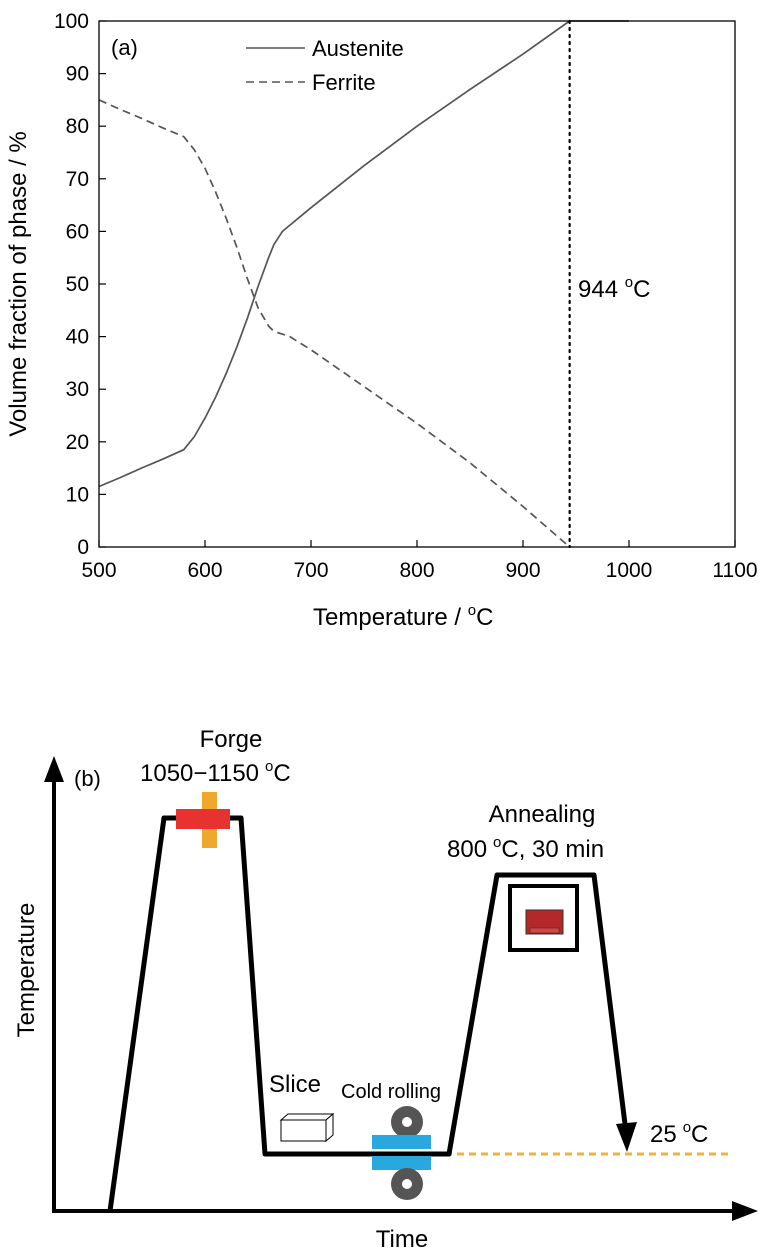  Describe the element at coordinates (26, 970) in the screenshot. I see `b-y-axis-title: Temperature` at that location.